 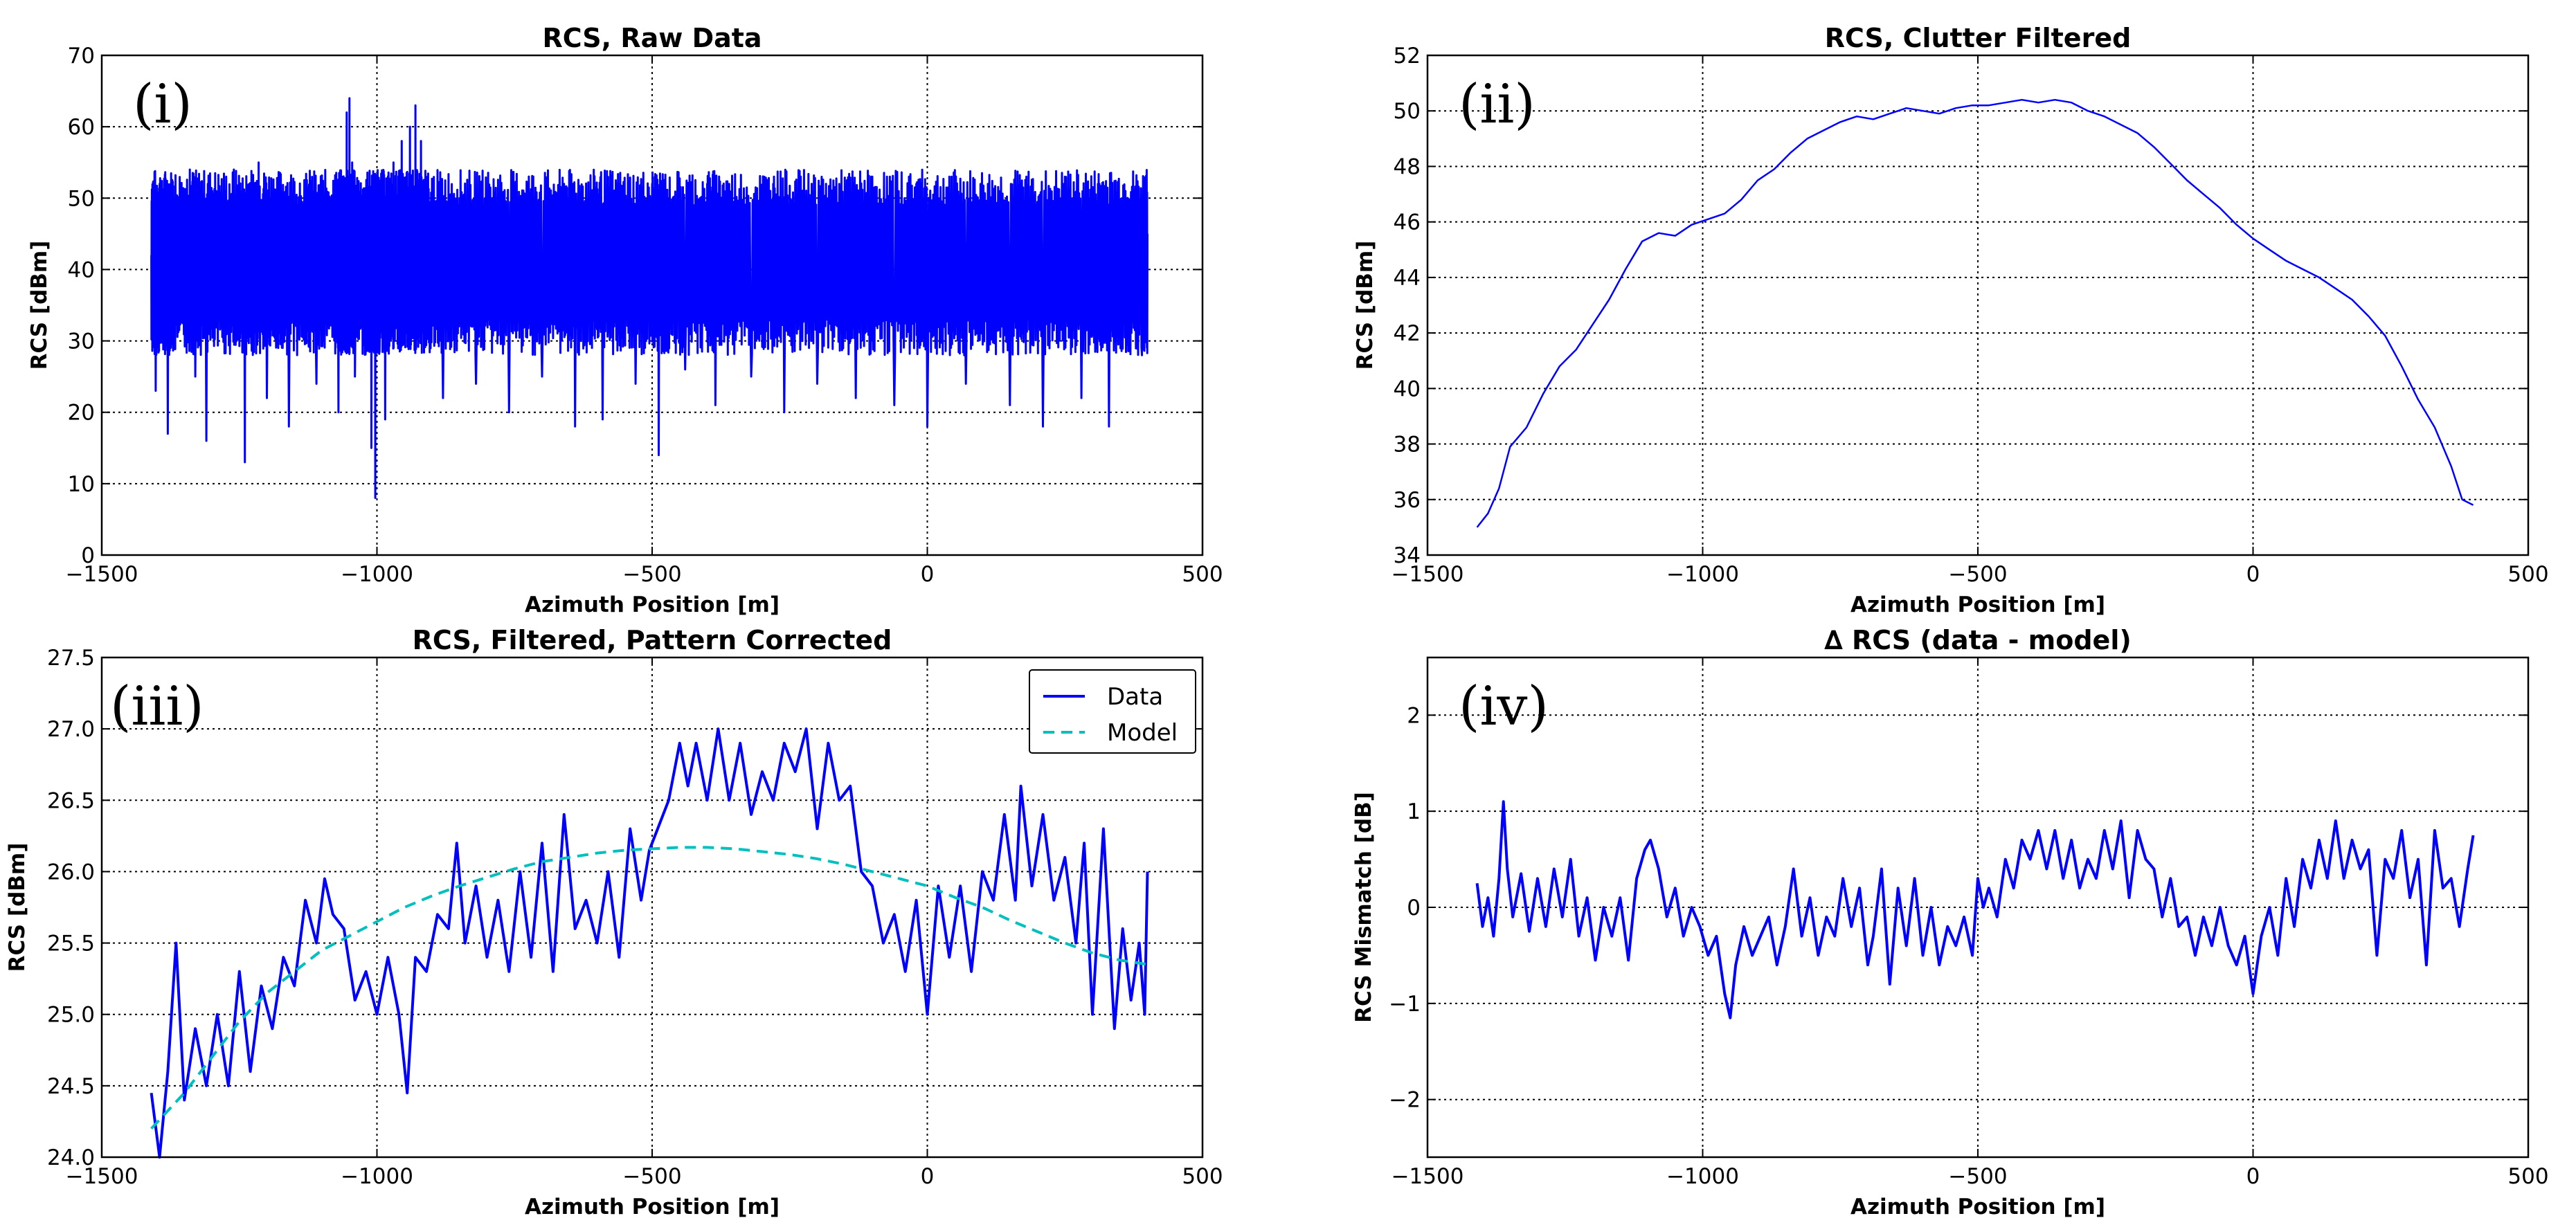 I want to click on chart-title: RCS, Filtered, Pattern Corrected, so click(x=652, y=640).